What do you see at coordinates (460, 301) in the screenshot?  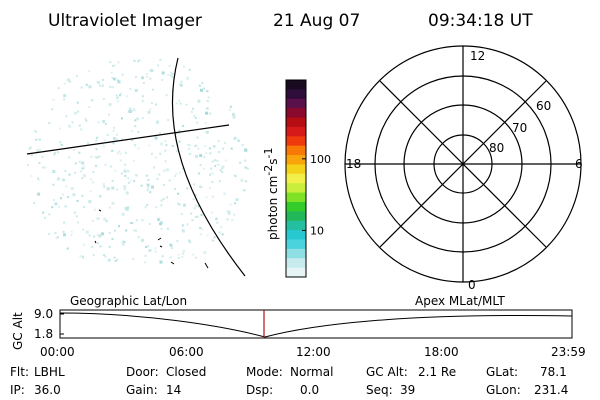 I see `orbit-right-label: Apex MLat/MLT` at bounding box center [460, 301].